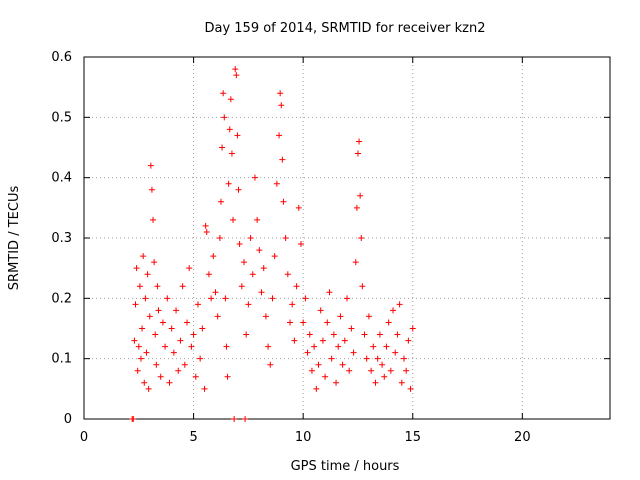 Image resolution: width=640 pixels, height=480 pixels. Describe the element at coordinates (61, 57) in the screenshot. I see `y-tick-label: 0.6` at that location.